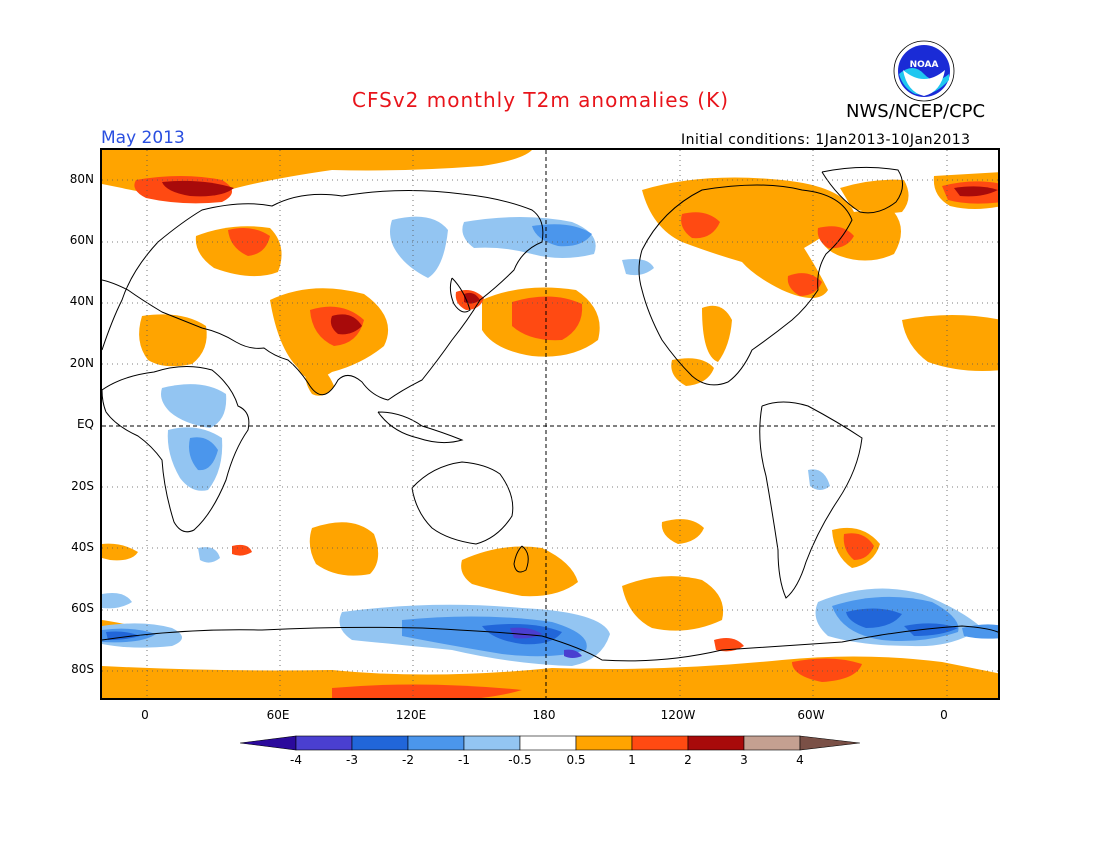 Image resolution: width=1100 pixels, height=850 pixels. Describe the element at coordinates (81, 363) in the screenshot. I see `lat-label-20n: 20N` at that location.